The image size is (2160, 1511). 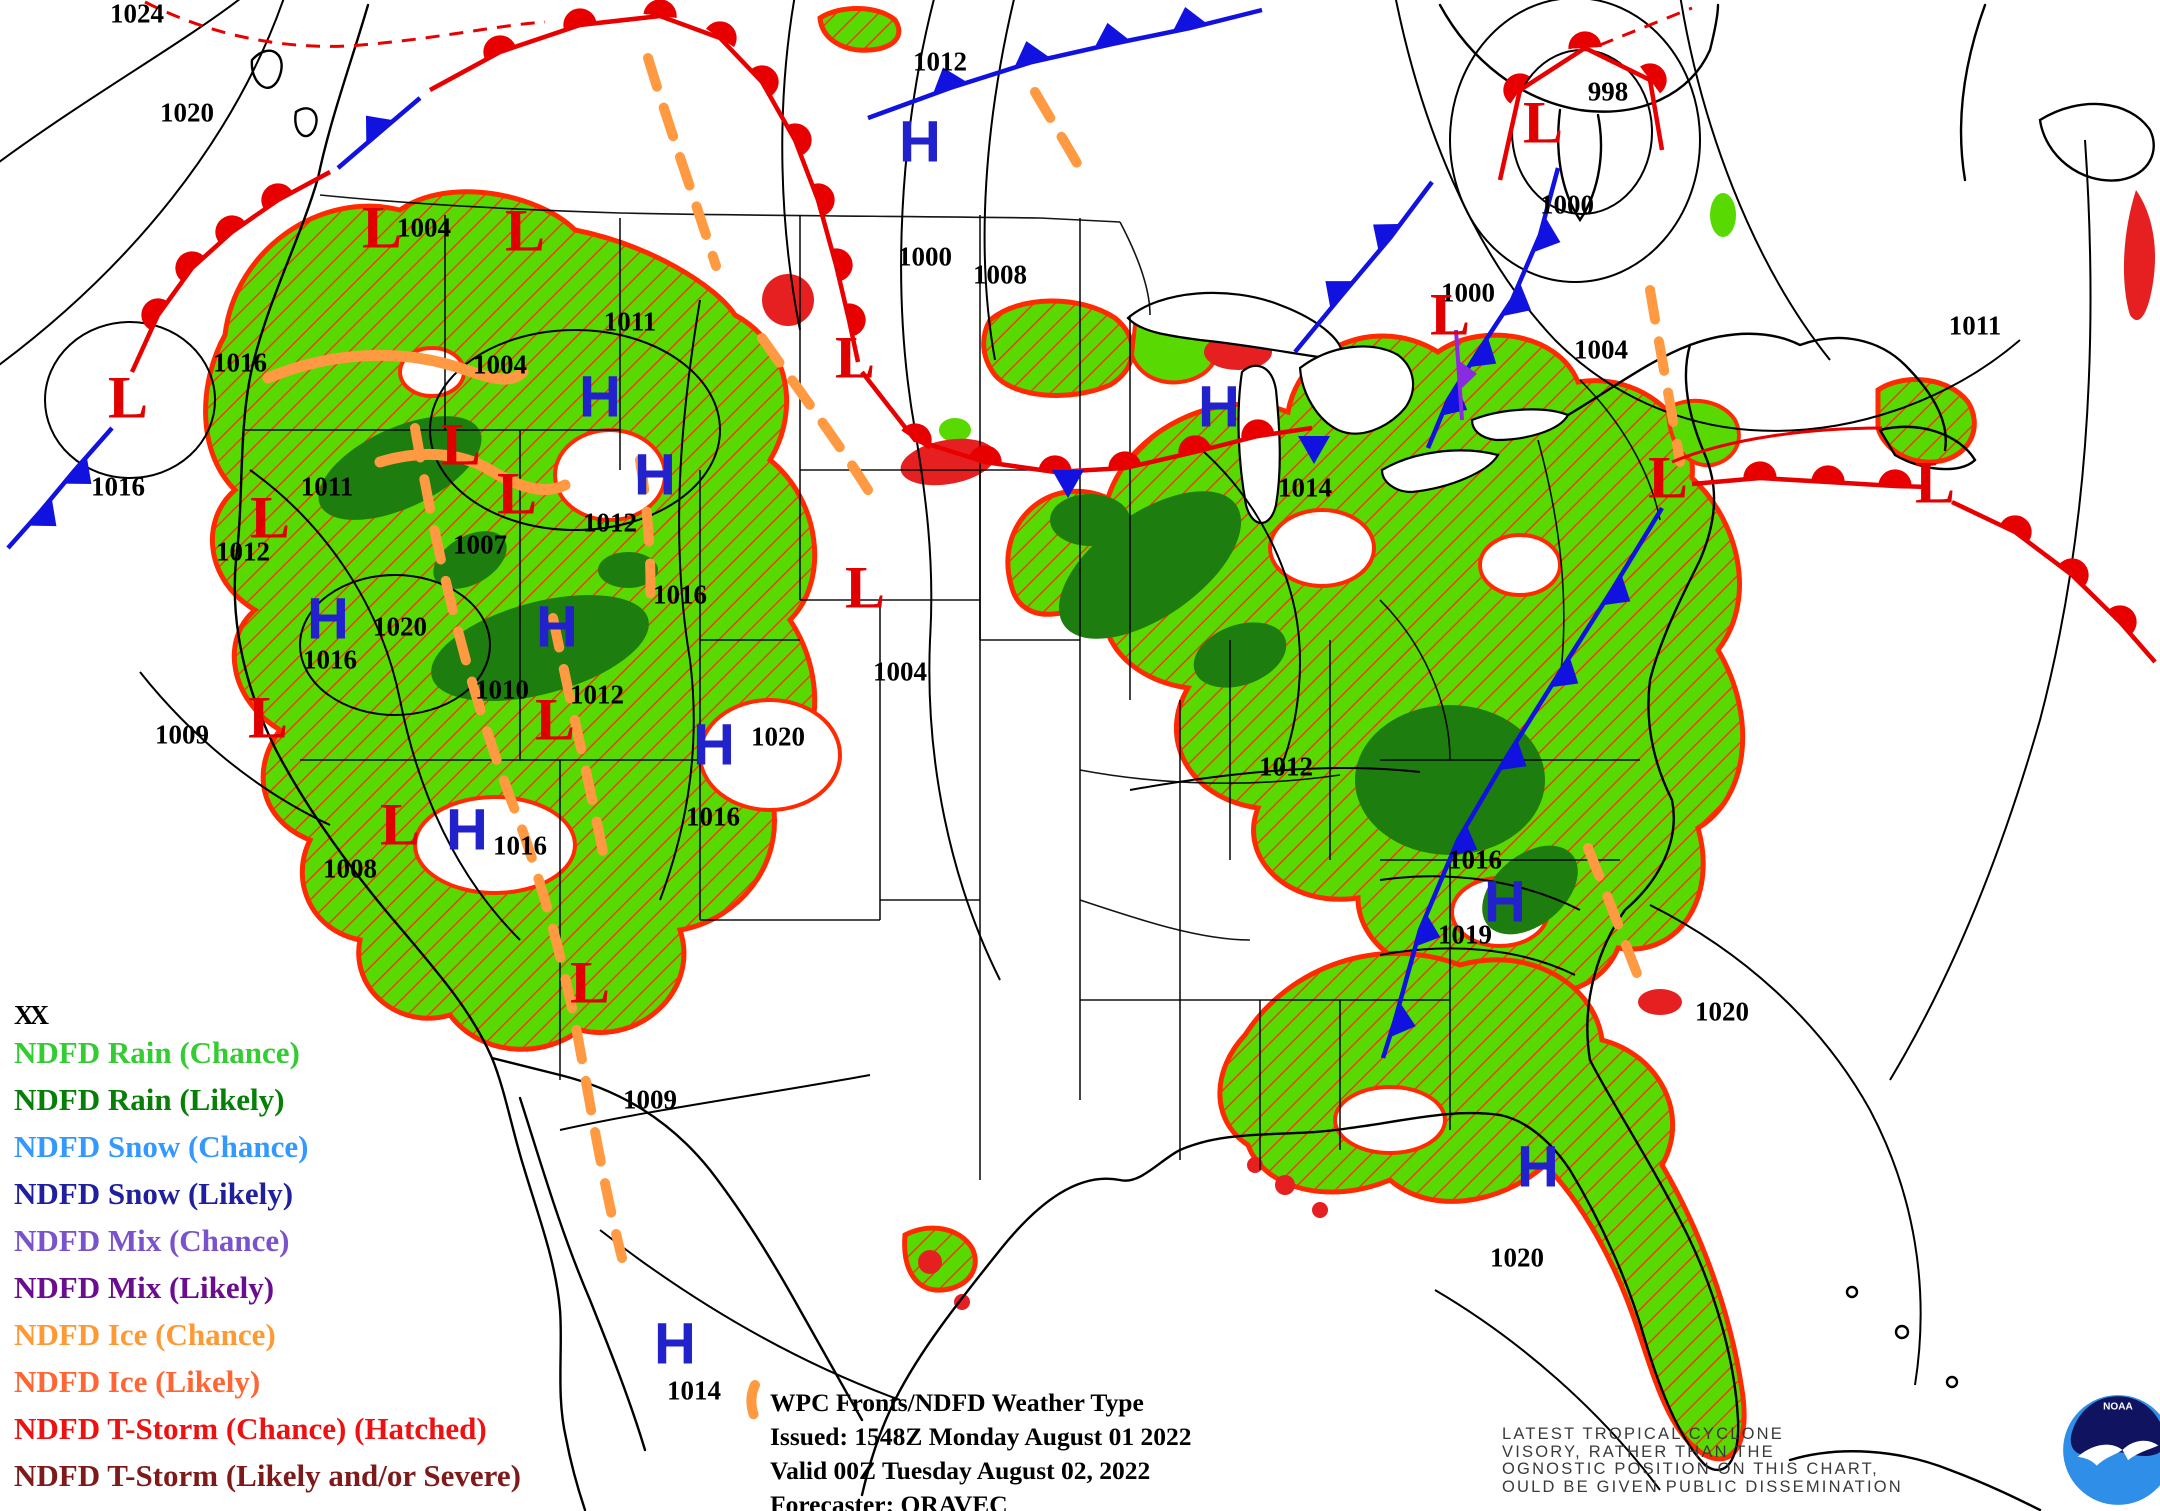 I want to click on noaa-logo-text: NOAA, so click(x=2118, y=1407).